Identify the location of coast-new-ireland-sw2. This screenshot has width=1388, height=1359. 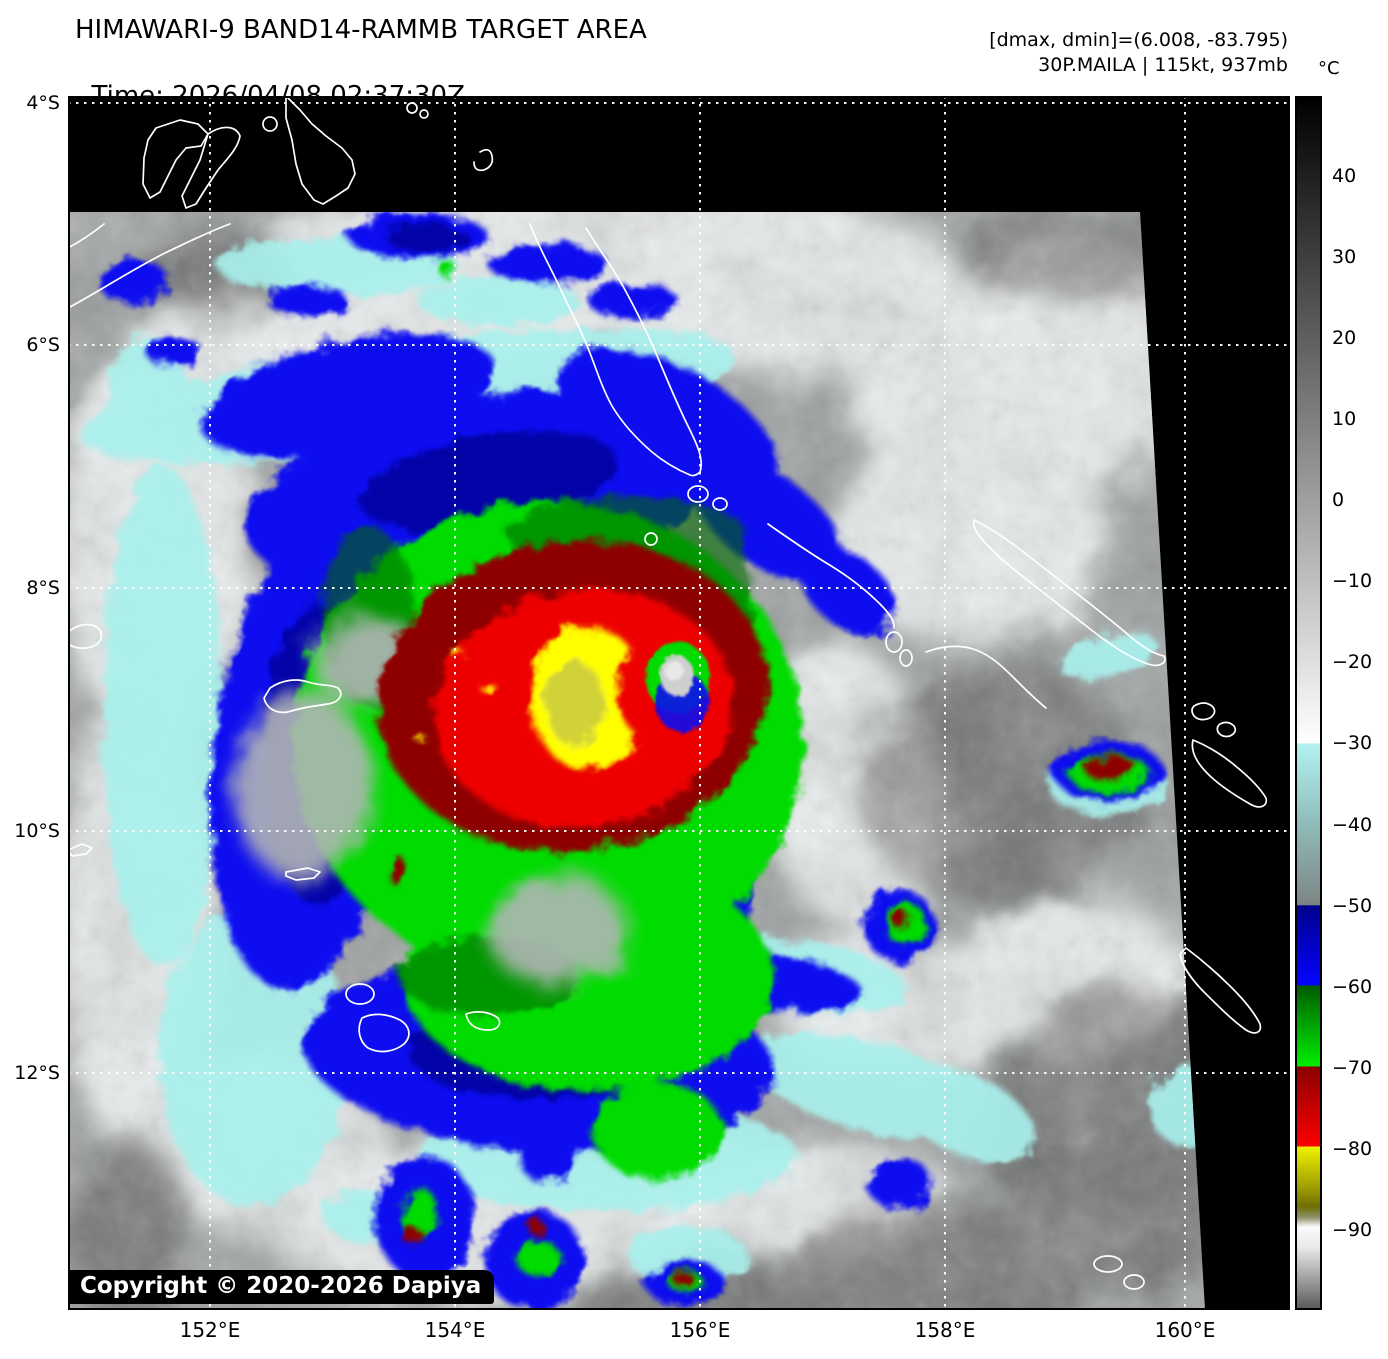
(86, 236).